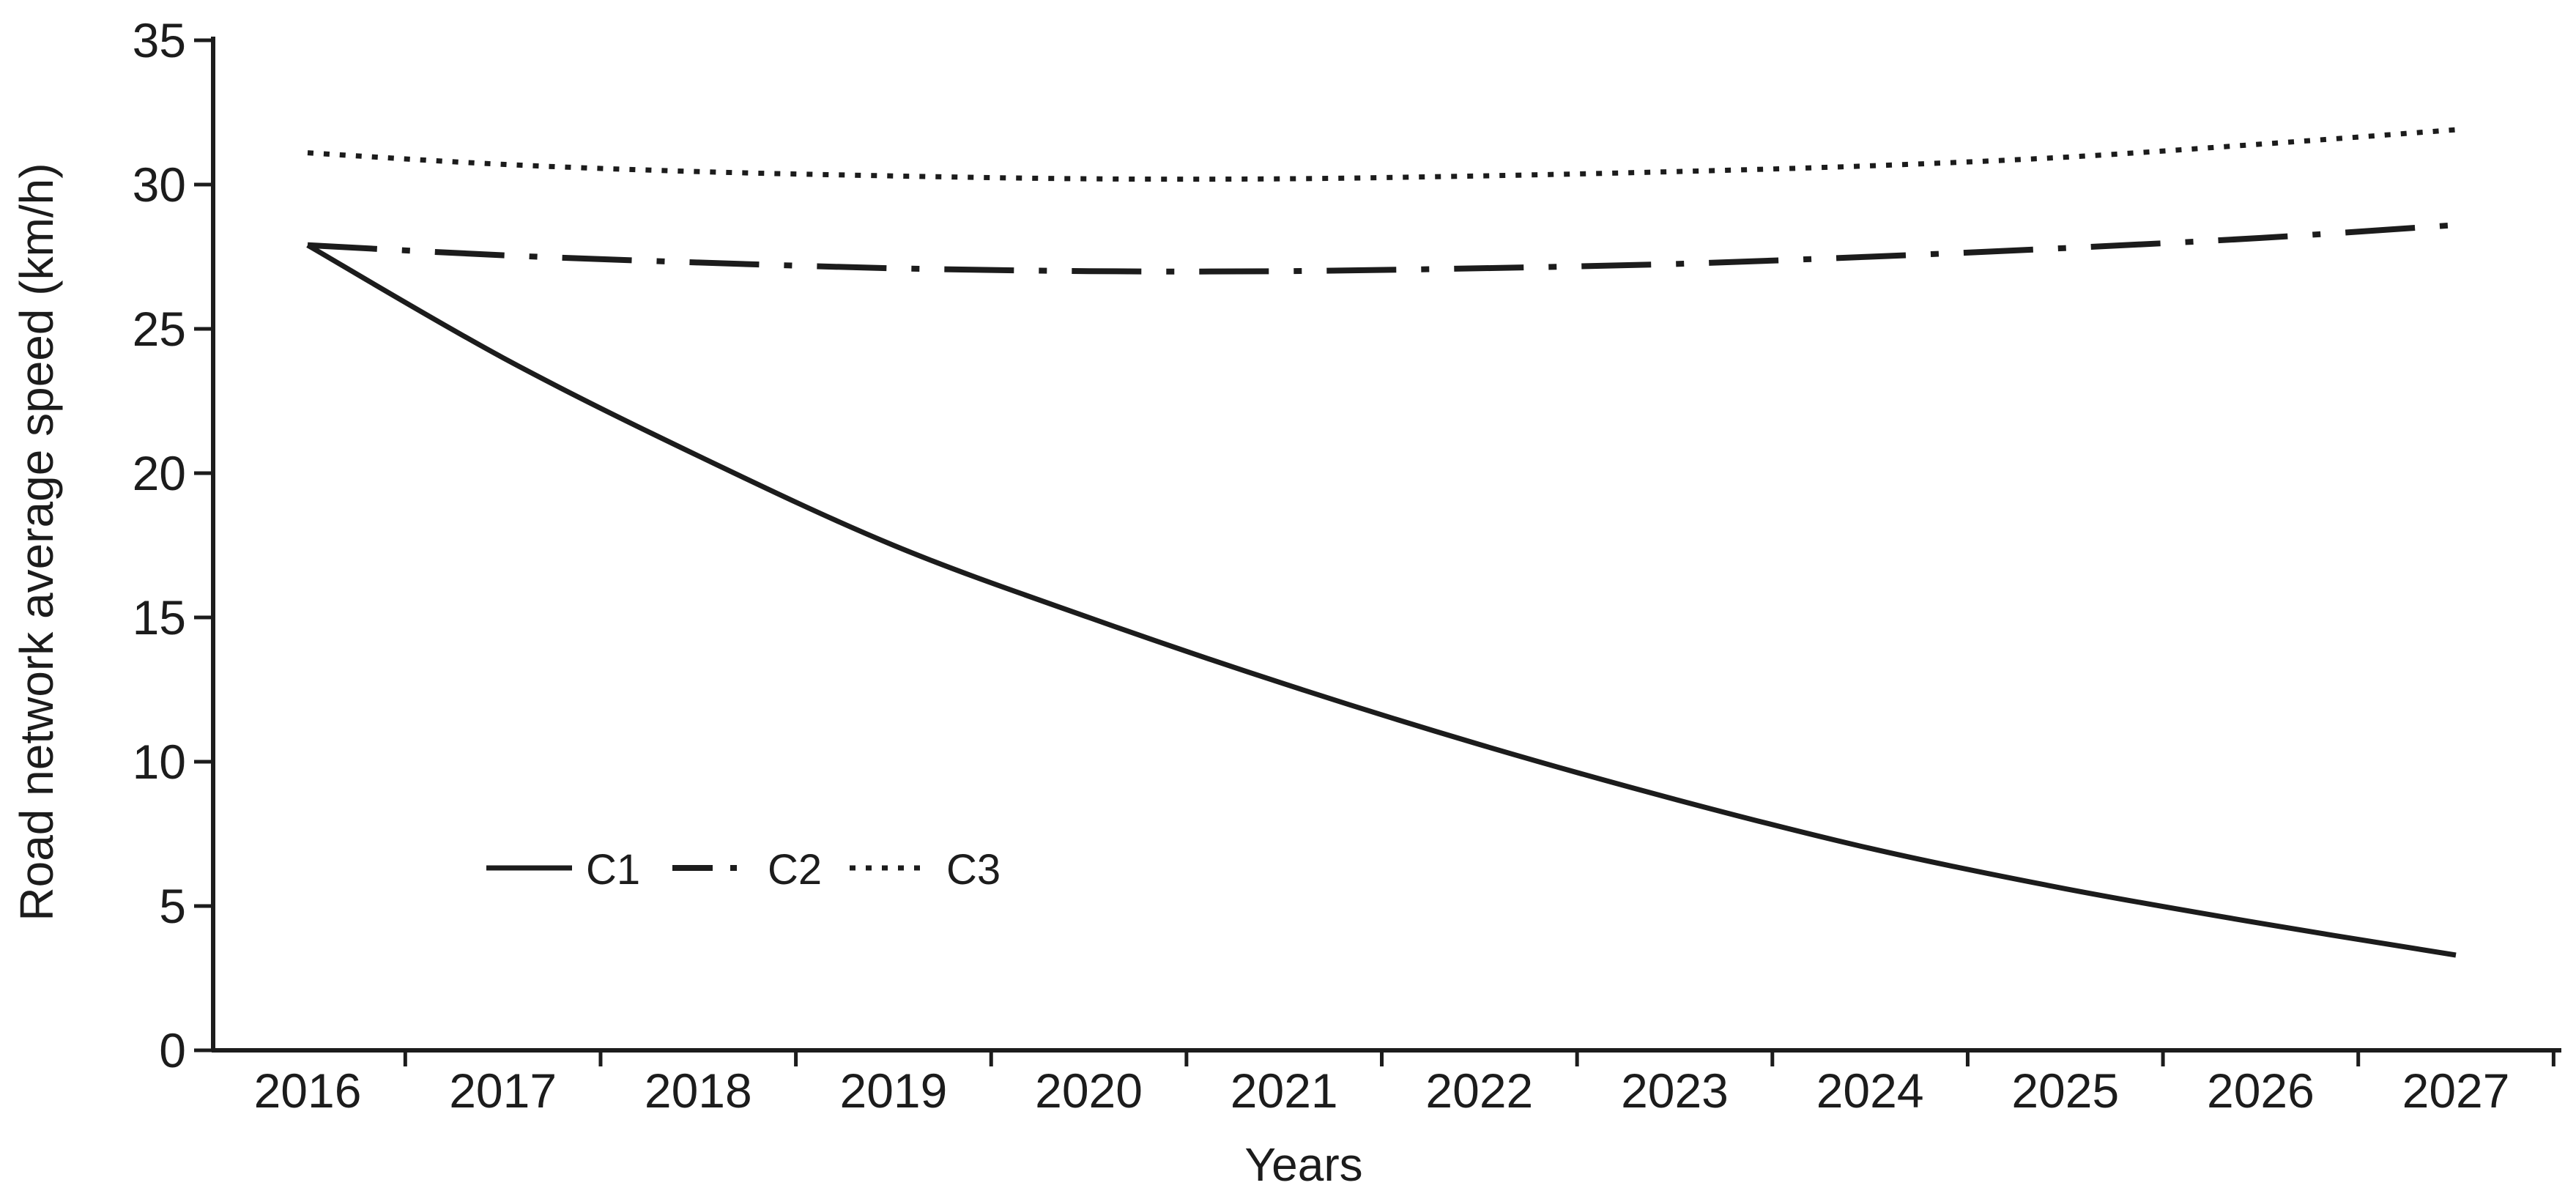 This screenshot has width=2576, height=1199. I want to click on legend: C1 C2 C3, so click(743, 870).